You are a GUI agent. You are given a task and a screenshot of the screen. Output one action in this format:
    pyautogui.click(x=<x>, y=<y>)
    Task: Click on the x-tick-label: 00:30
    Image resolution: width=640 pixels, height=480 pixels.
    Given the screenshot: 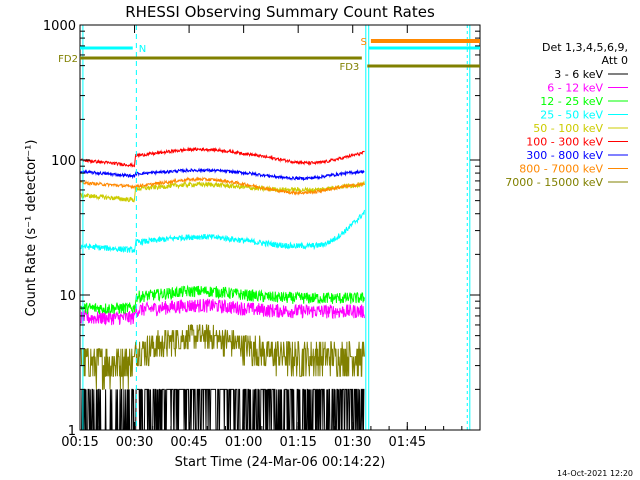 What is the action you would take?
    pyautogui.click(x=134, y=442)
    